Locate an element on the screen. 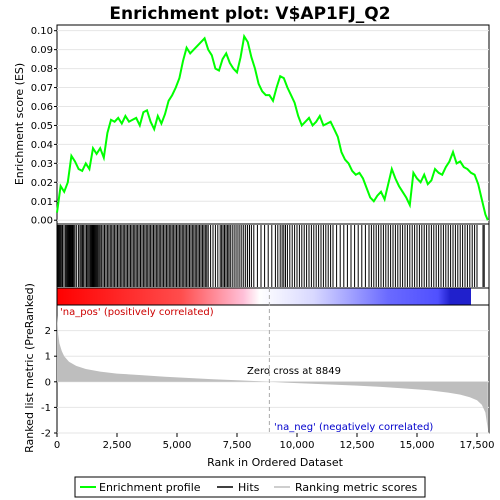 The image size is (500, 500). x-tick-label: 2,500 is located at coordinates (117, 445).